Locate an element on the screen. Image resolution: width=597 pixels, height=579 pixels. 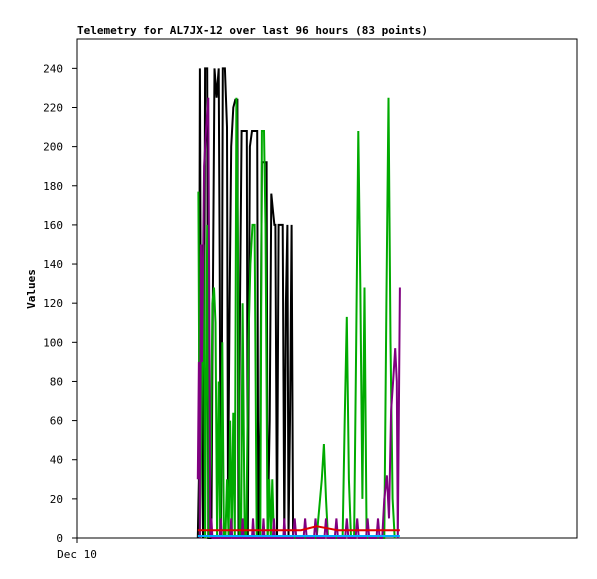
y-tick-label: 220 is located at coordinates (53, 107).